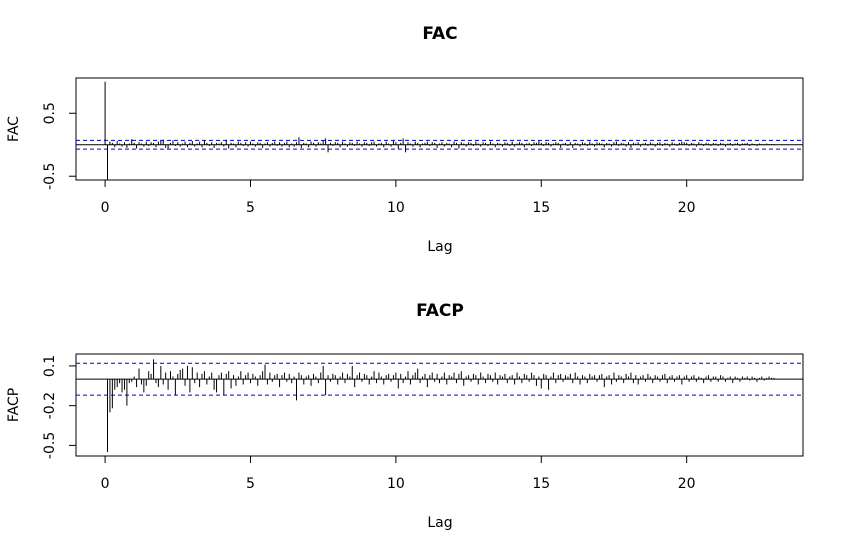  Describe the element at coordinates (14, 129) in the screenshot. I see `y-axis-label: FAC` at that location.